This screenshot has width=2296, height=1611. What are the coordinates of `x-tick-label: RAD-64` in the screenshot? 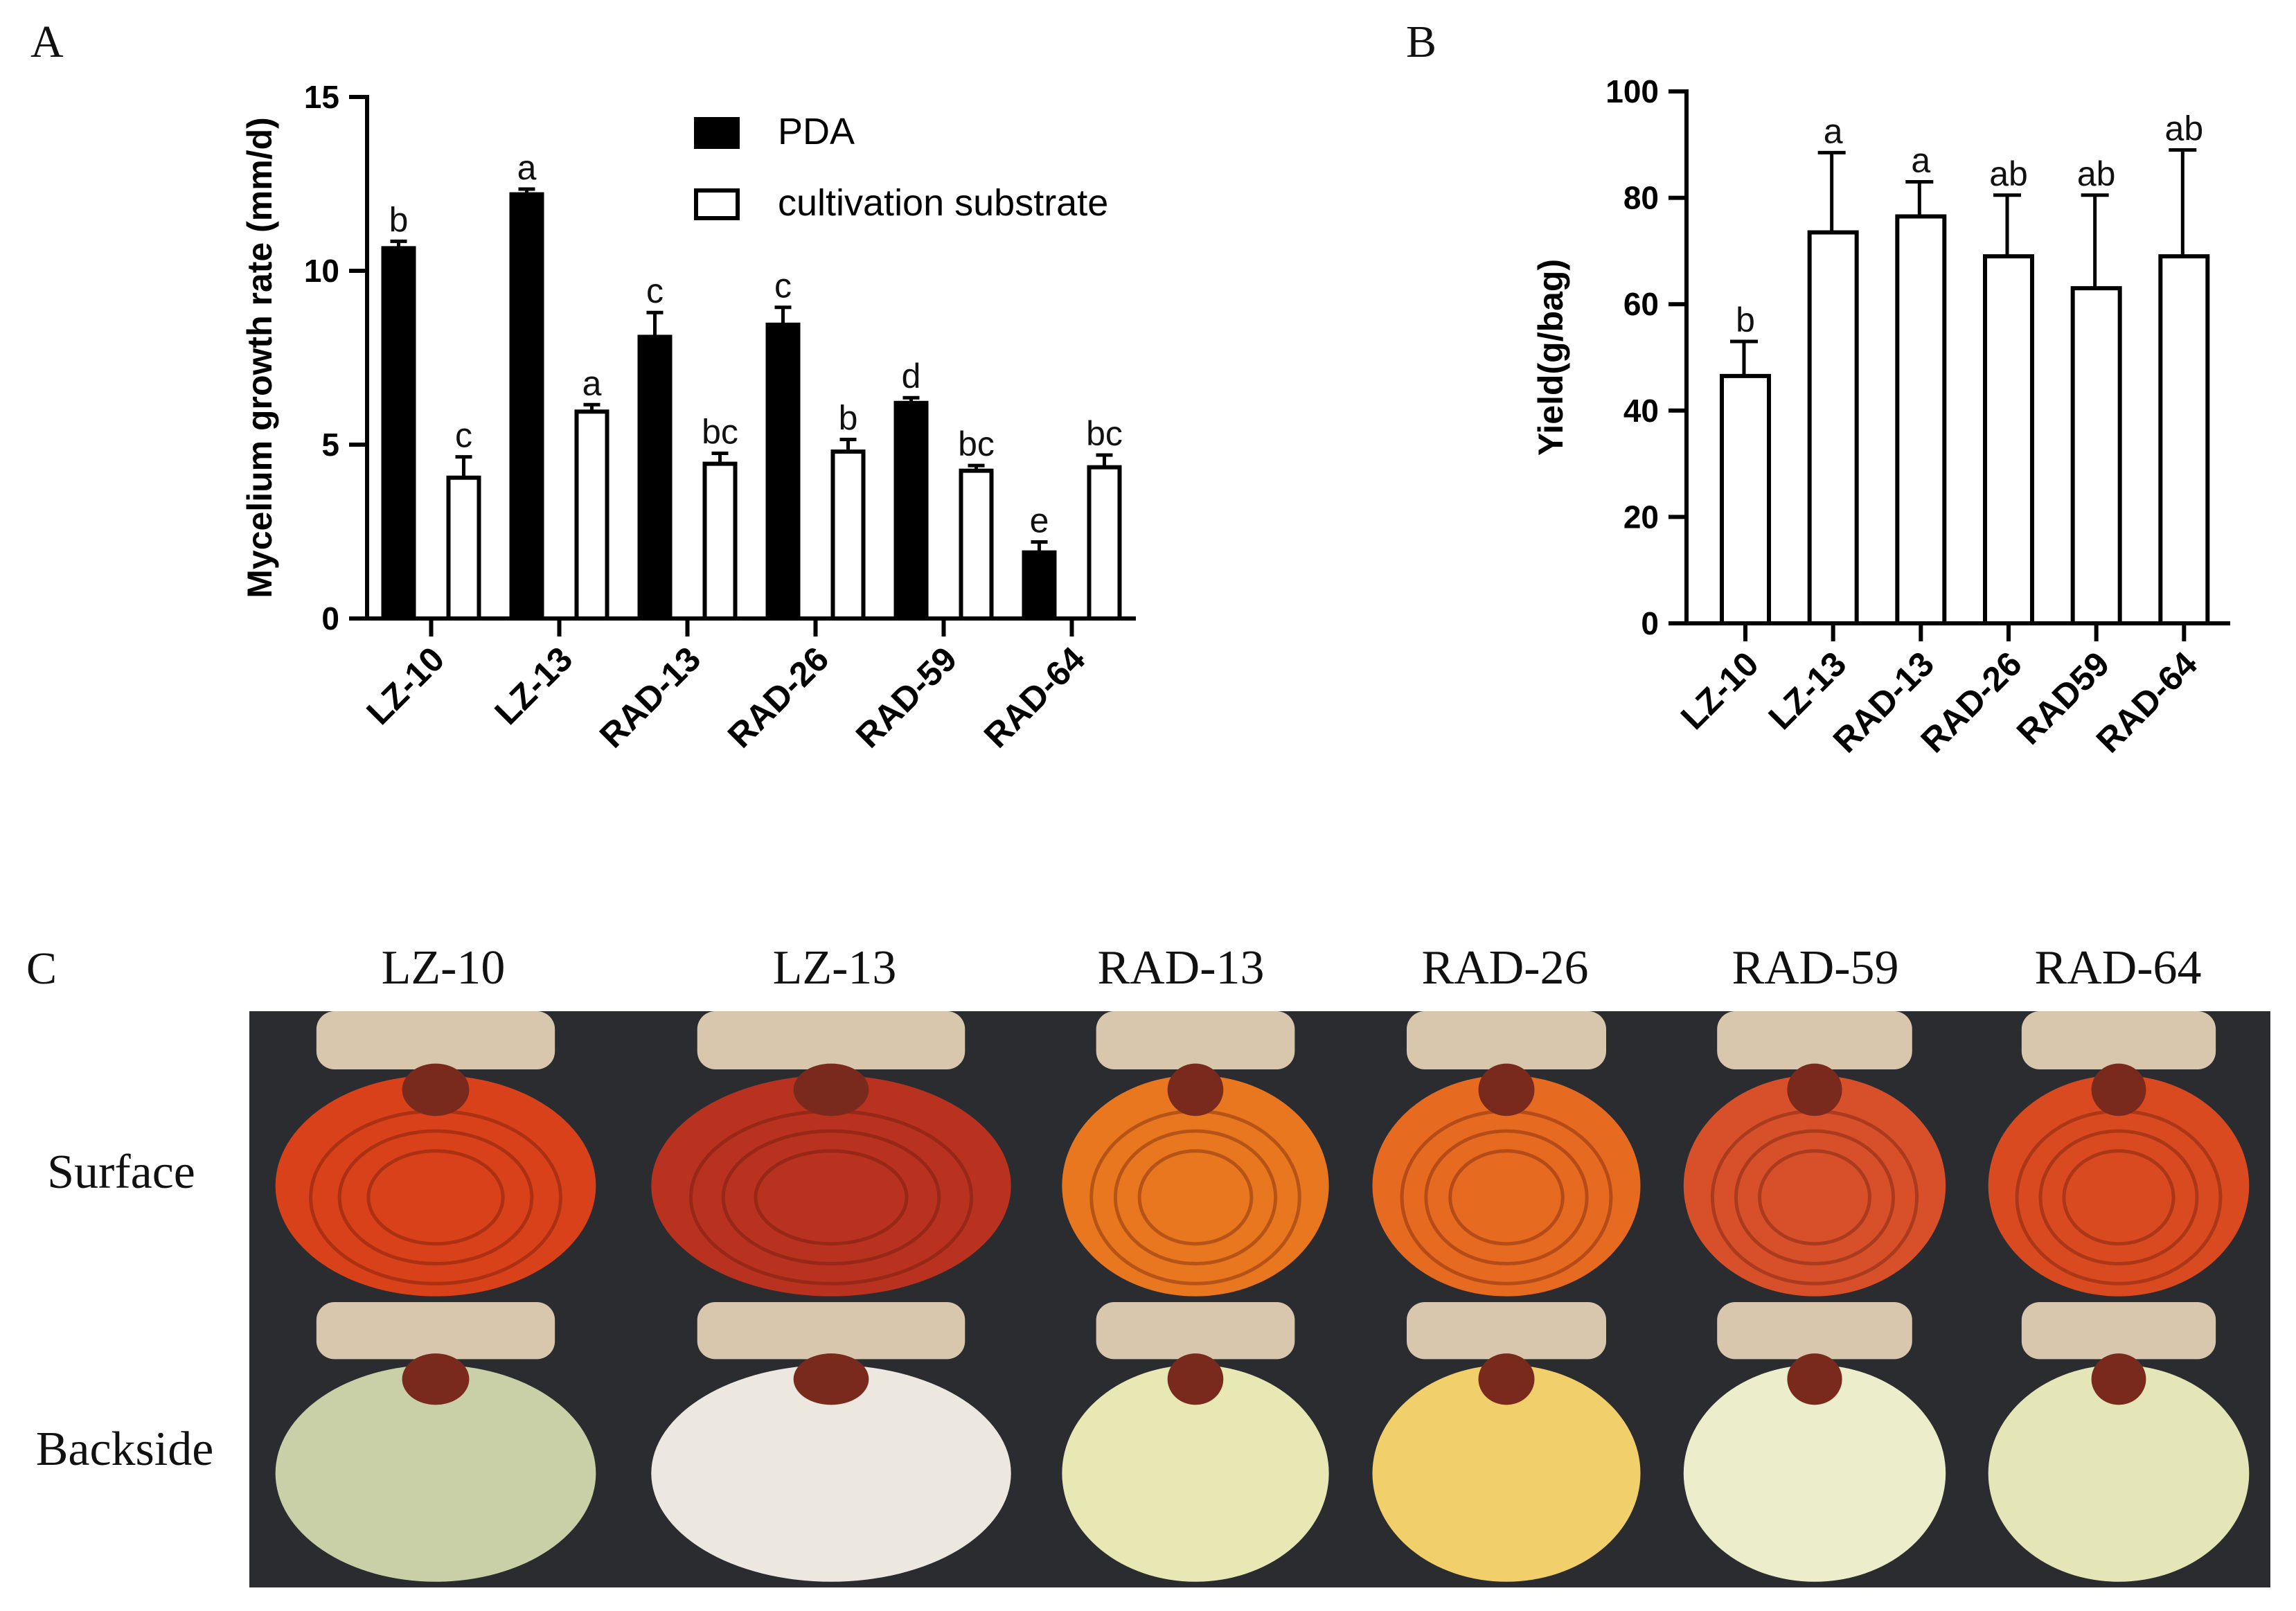 It's located at (1034, 697).